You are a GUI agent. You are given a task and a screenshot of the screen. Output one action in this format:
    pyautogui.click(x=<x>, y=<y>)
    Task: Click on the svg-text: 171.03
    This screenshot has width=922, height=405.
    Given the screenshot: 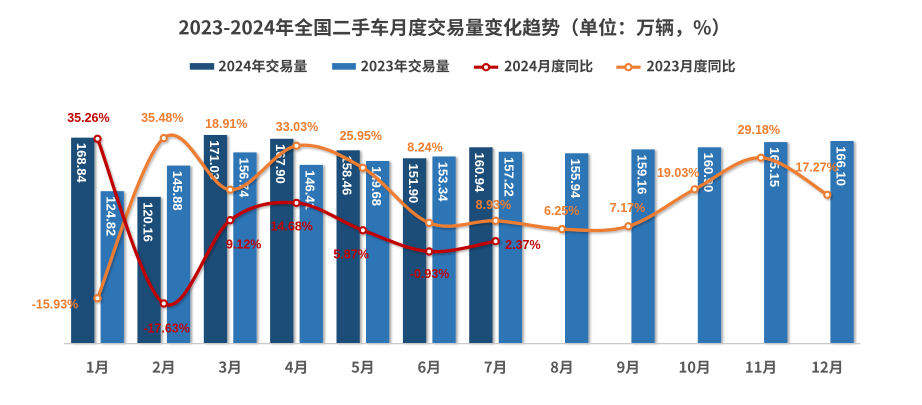 What is the action you would take?
    pyautogui.click(x=214, y=160)
    